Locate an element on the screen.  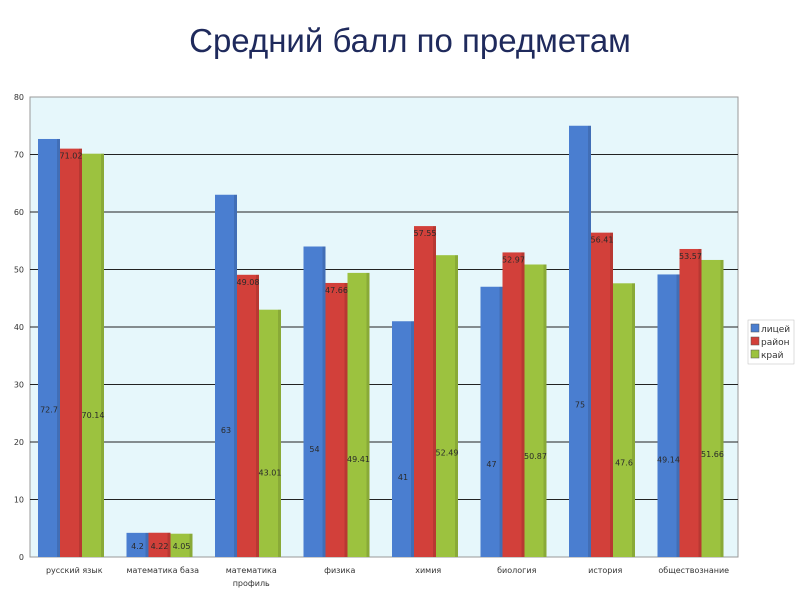
bar-лицей-5 is located at coordinates (491, 421).